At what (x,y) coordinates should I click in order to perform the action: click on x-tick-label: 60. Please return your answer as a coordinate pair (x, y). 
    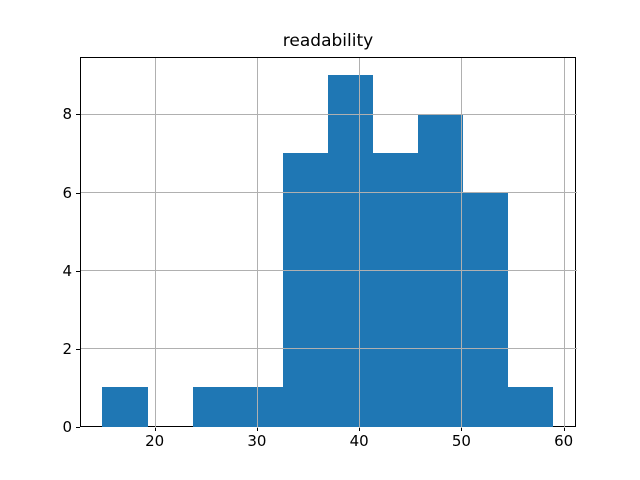
    Looking at the image, I should click on (564, 441).